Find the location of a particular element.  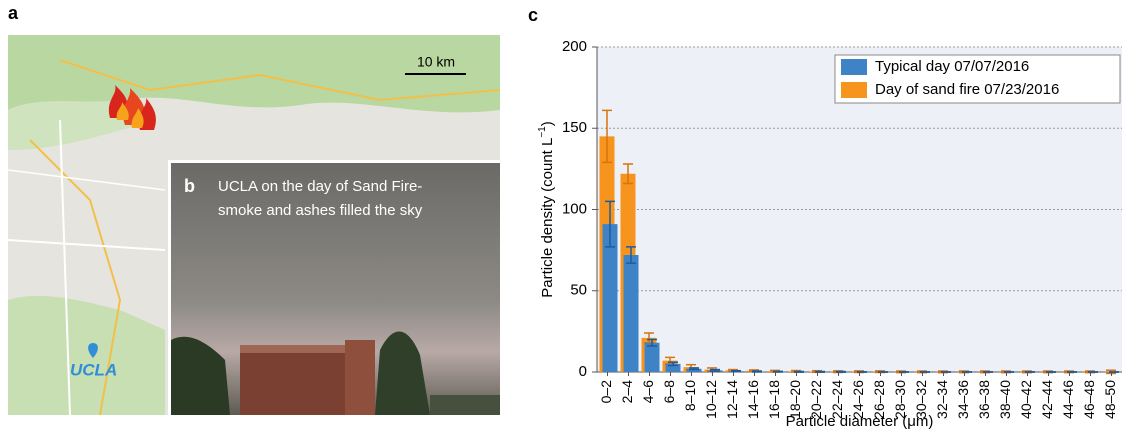

x-tick-label: 16–18 is located at coordinates (774, 399).